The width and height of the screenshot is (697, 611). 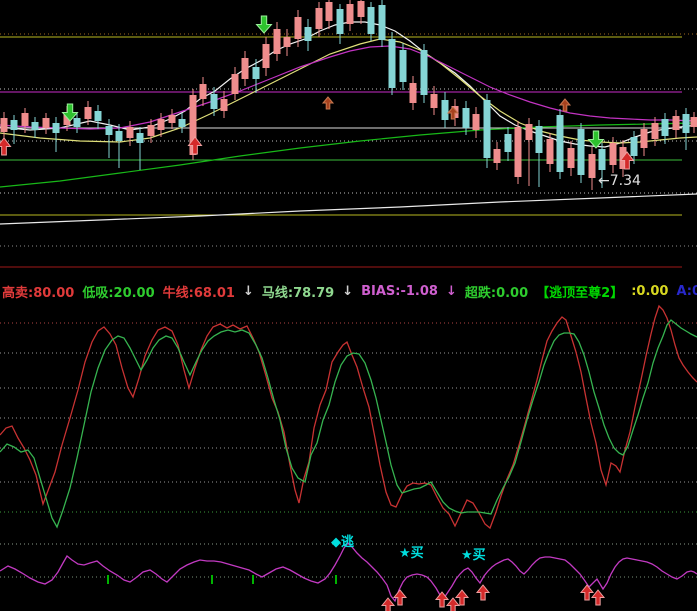 I want to click on indicator-segment: :0.00, so click(x=650, y=291).